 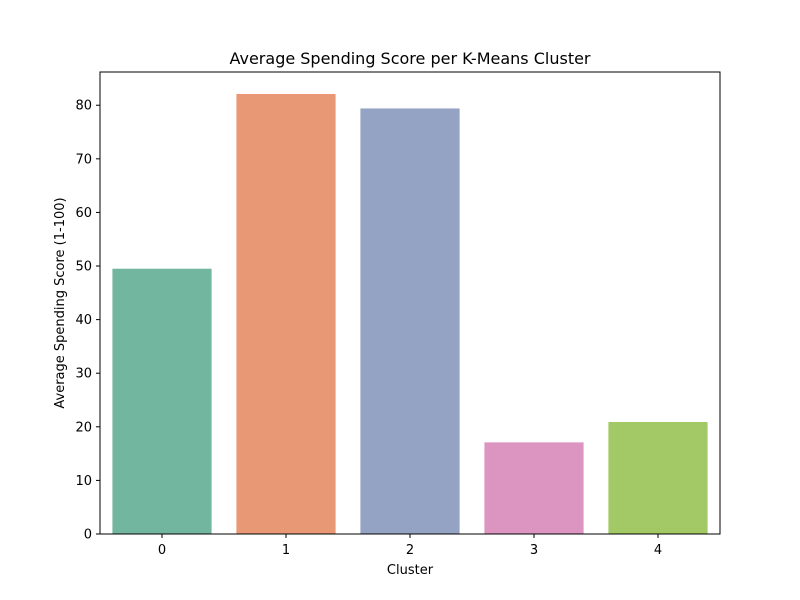 What do you see at coordinates (83, 320) in the screenshot?
I see `y-tick-label: 40` at bounding box center [83, 320].